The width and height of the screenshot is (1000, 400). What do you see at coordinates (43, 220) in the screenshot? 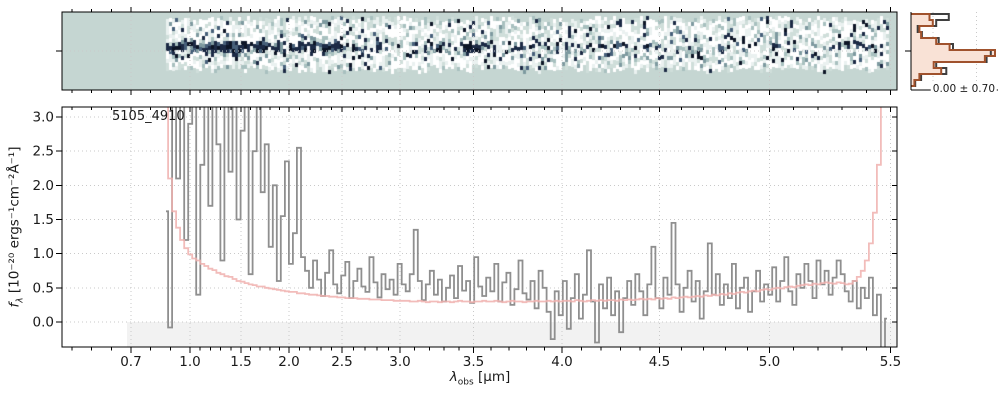
I see `y-tick-label: 1.5` at bounding box center [43, 220].